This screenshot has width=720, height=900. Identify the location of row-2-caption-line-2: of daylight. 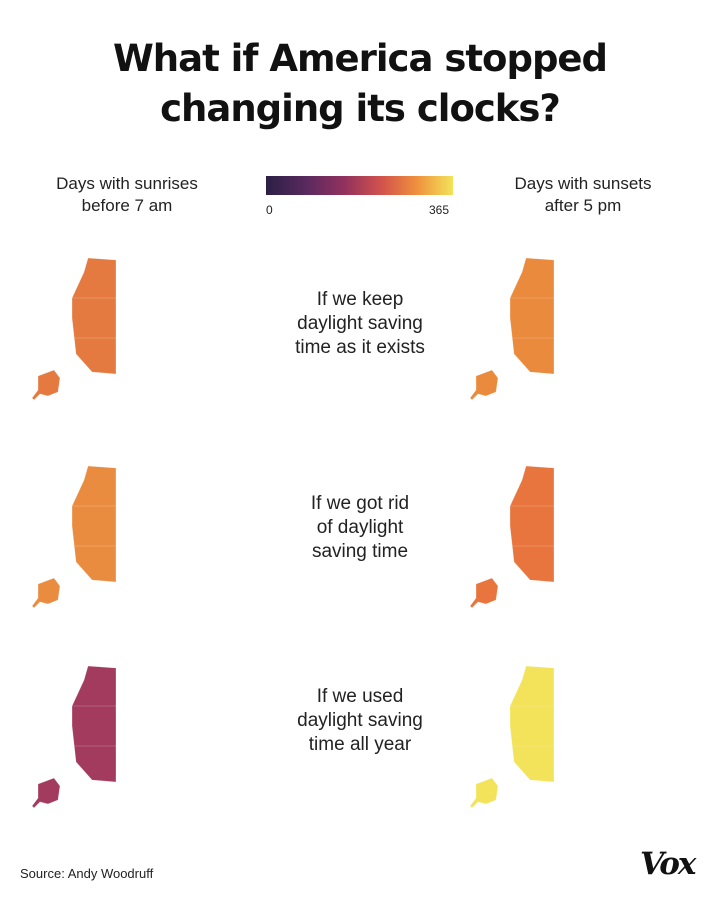
(360, 527).